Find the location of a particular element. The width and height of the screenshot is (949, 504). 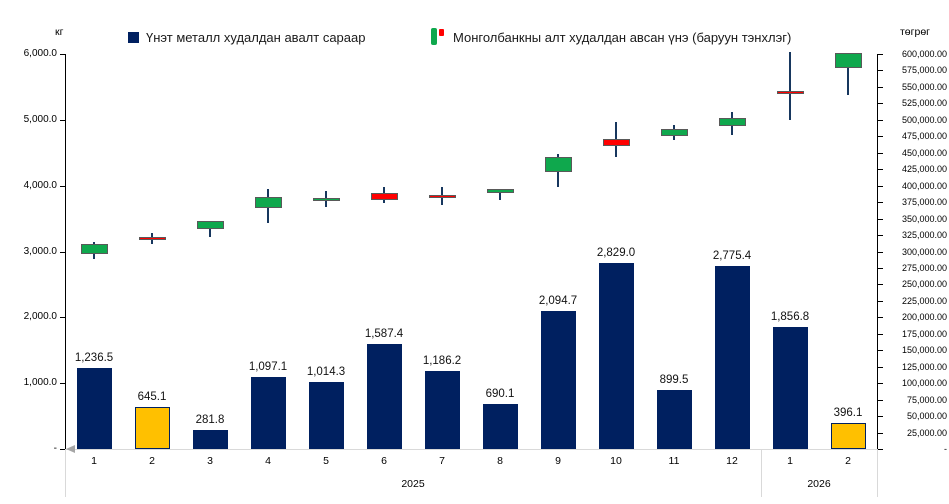

right-axis-tick-label: 225,000.00 is located at coordinates (924, 300).